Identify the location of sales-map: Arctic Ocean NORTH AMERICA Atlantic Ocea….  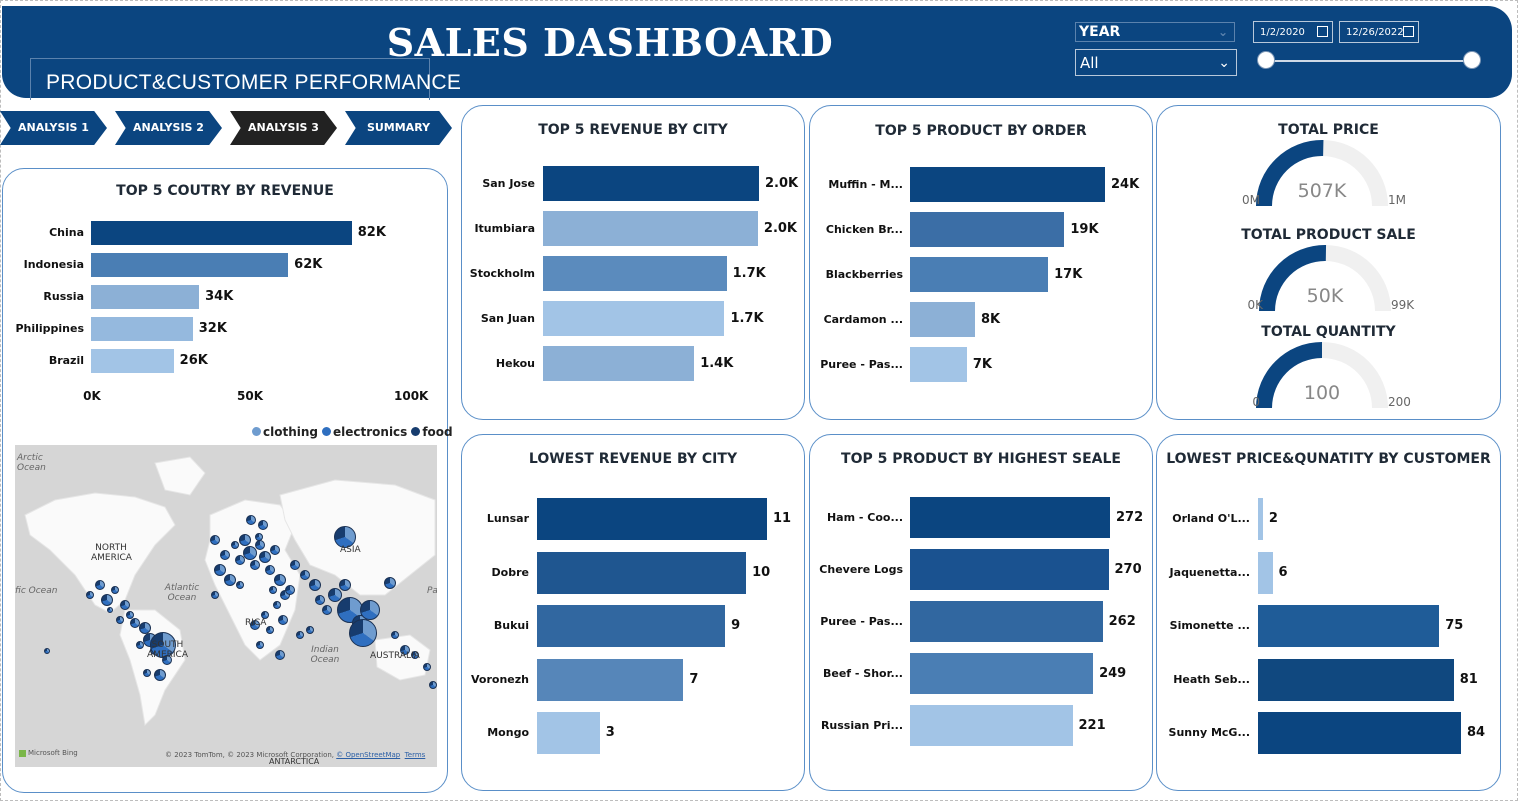
(226, 606).